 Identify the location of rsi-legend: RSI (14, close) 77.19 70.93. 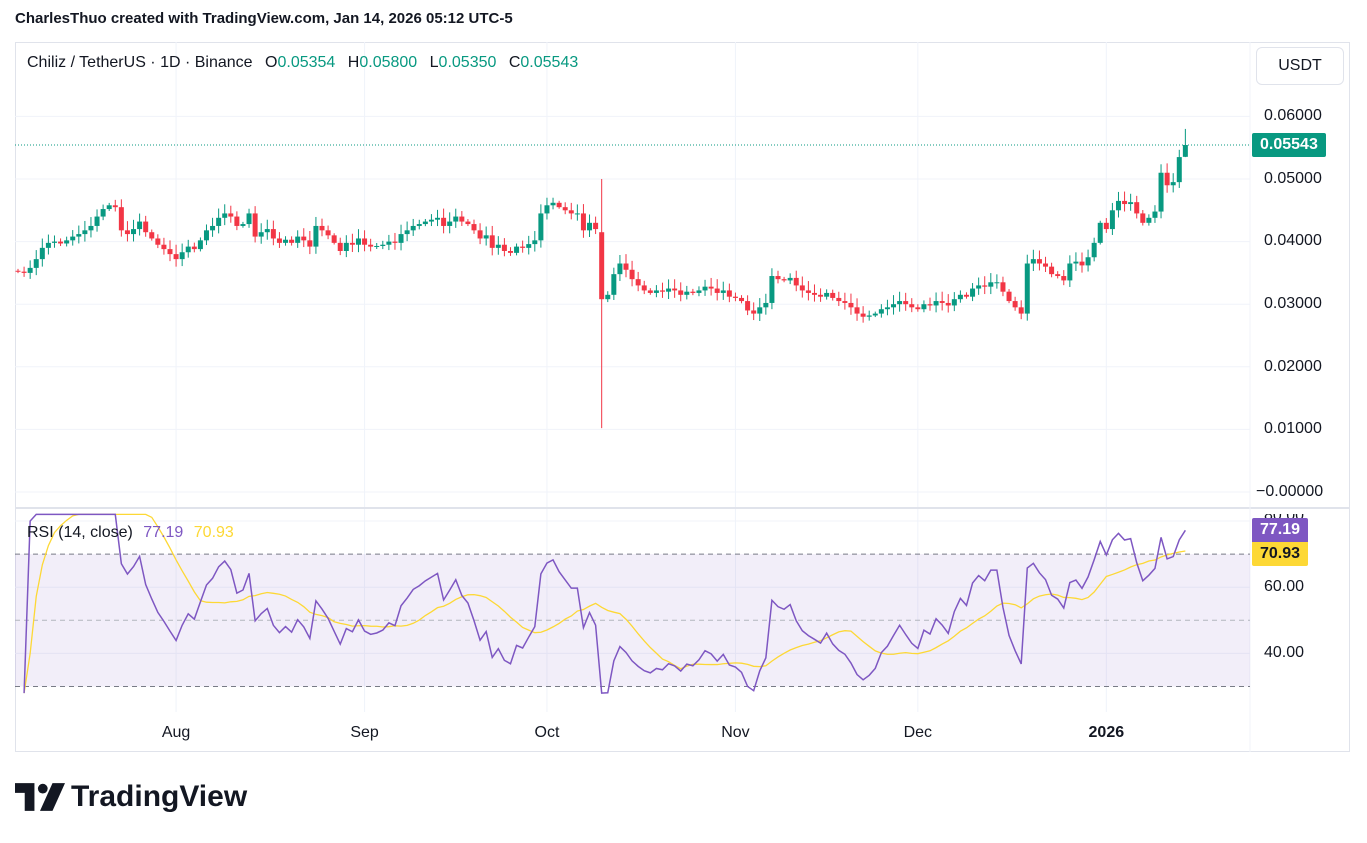
(130, 533).